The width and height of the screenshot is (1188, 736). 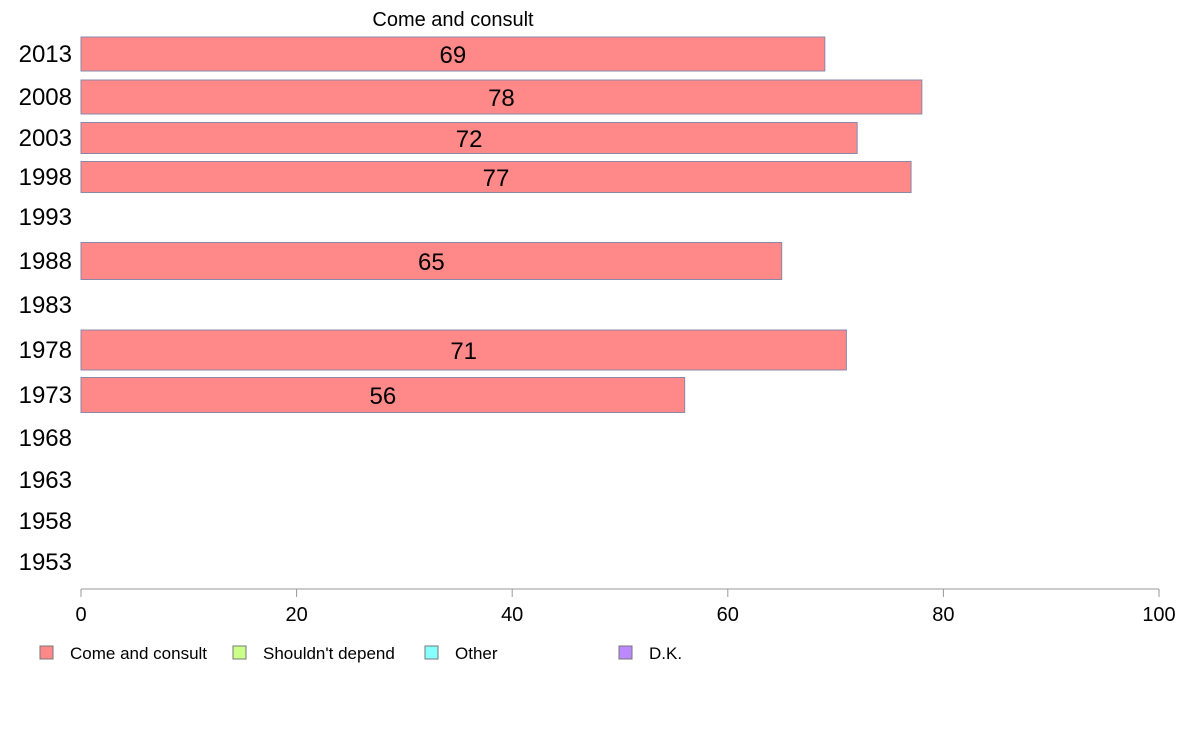 I want to click on x-tick-label: 80, so click(x=943, y=615).